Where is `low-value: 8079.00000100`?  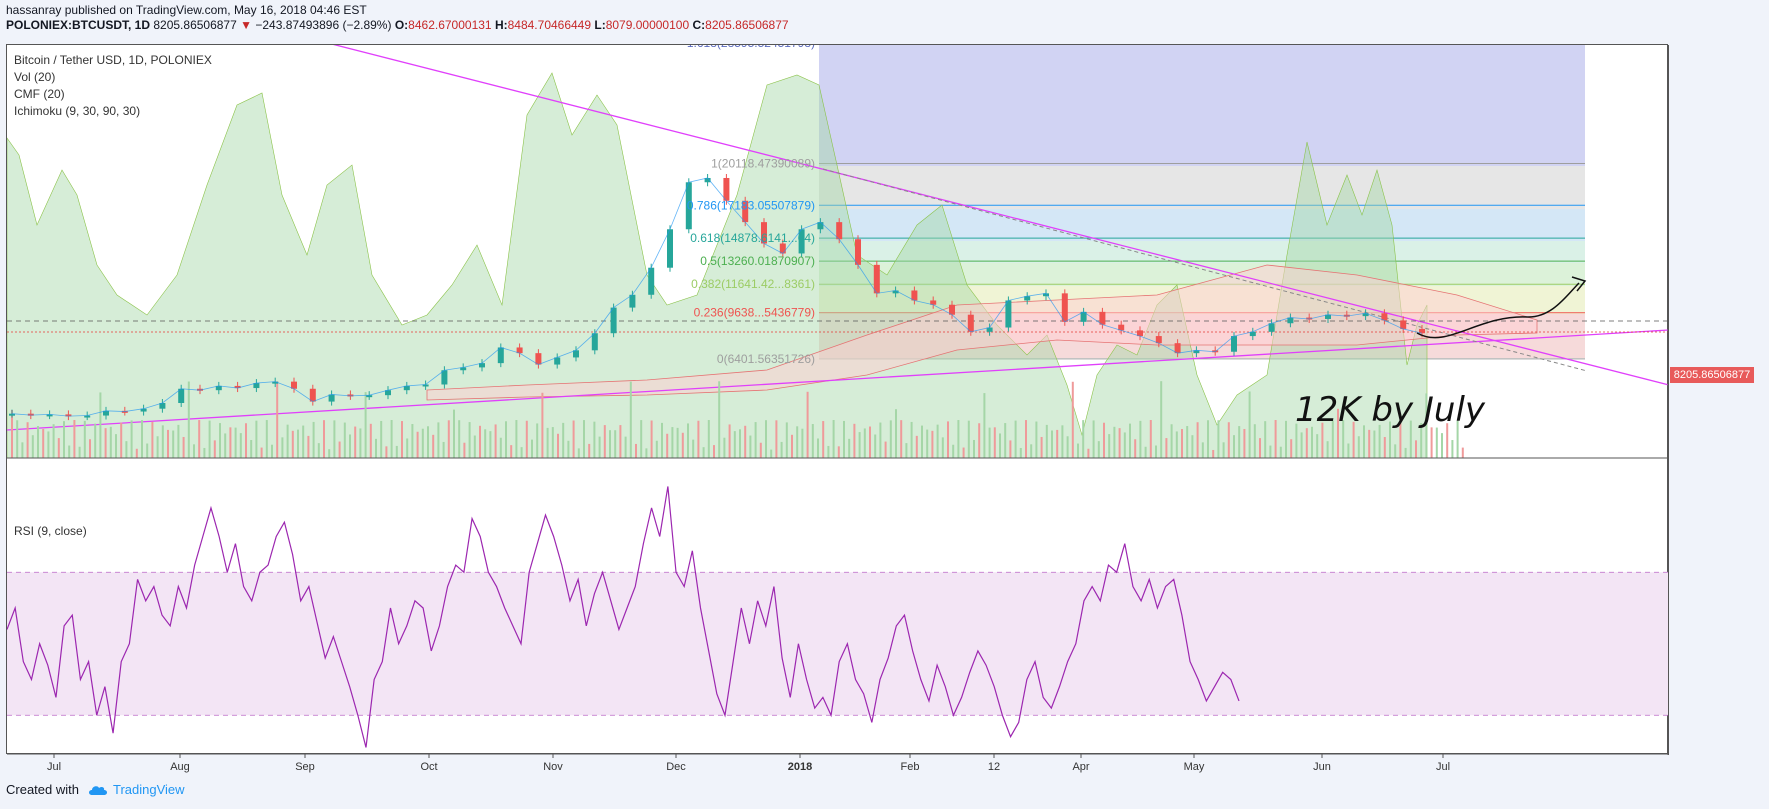 low-value: 8079.00000100 is located at coordinates (647, 25).